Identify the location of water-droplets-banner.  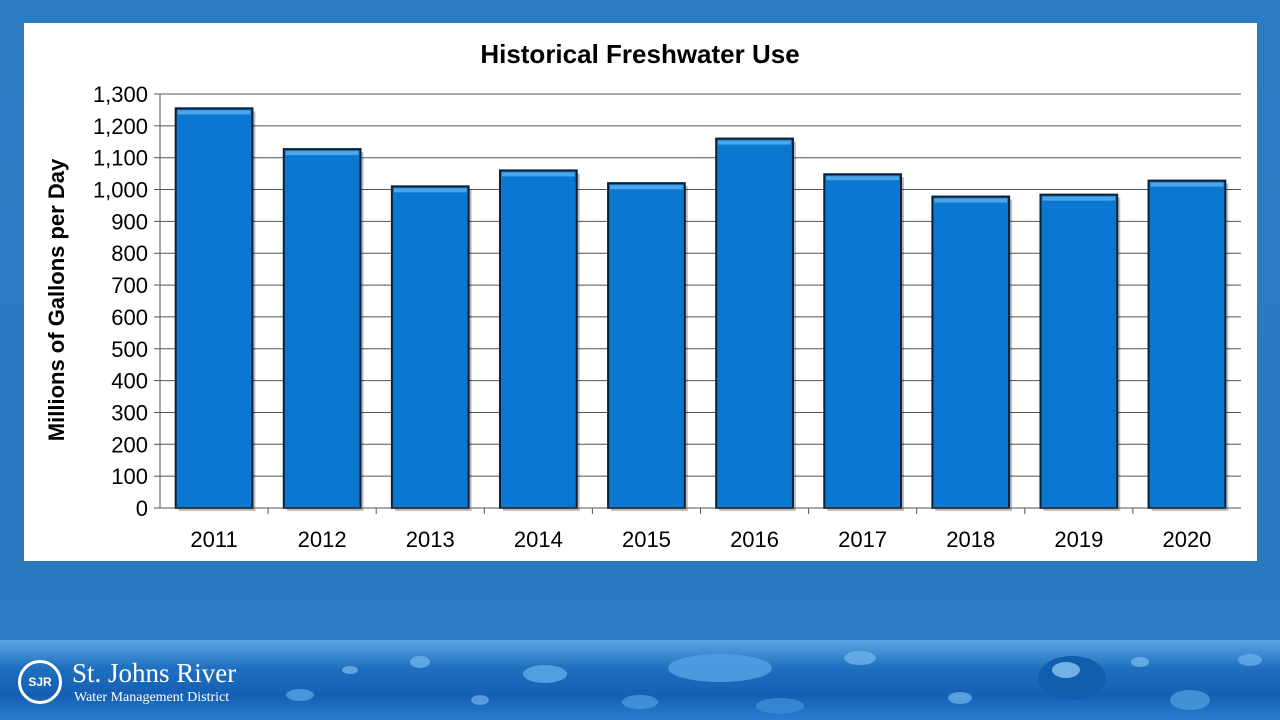
(640, 680).